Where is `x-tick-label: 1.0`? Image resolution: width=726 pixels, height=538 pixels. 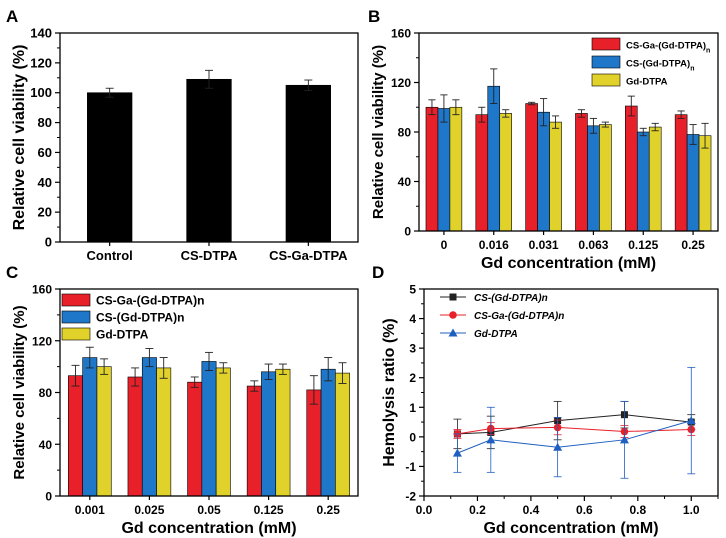 x-tick-label: 1.0 is located at coordinates (691, 510).